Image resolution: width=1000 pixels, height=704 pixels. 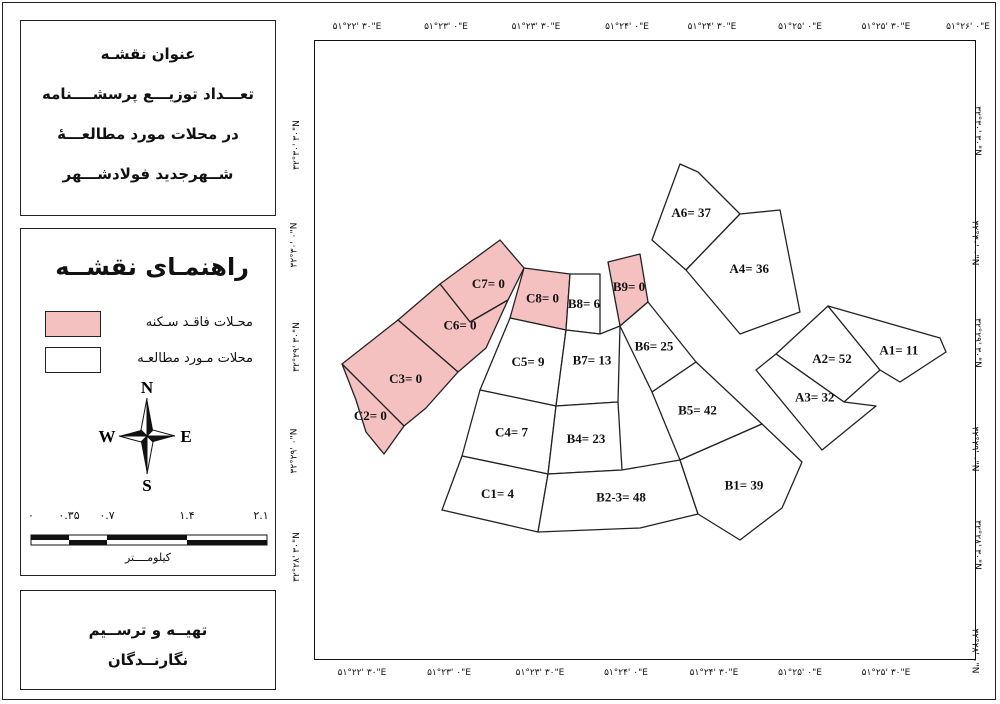 What do you see at coordinates (536, 27) in the screenshot?
I see `top-tick: ۵۱°۲۳' ۳۰"E` at bounding box center [536, 27].